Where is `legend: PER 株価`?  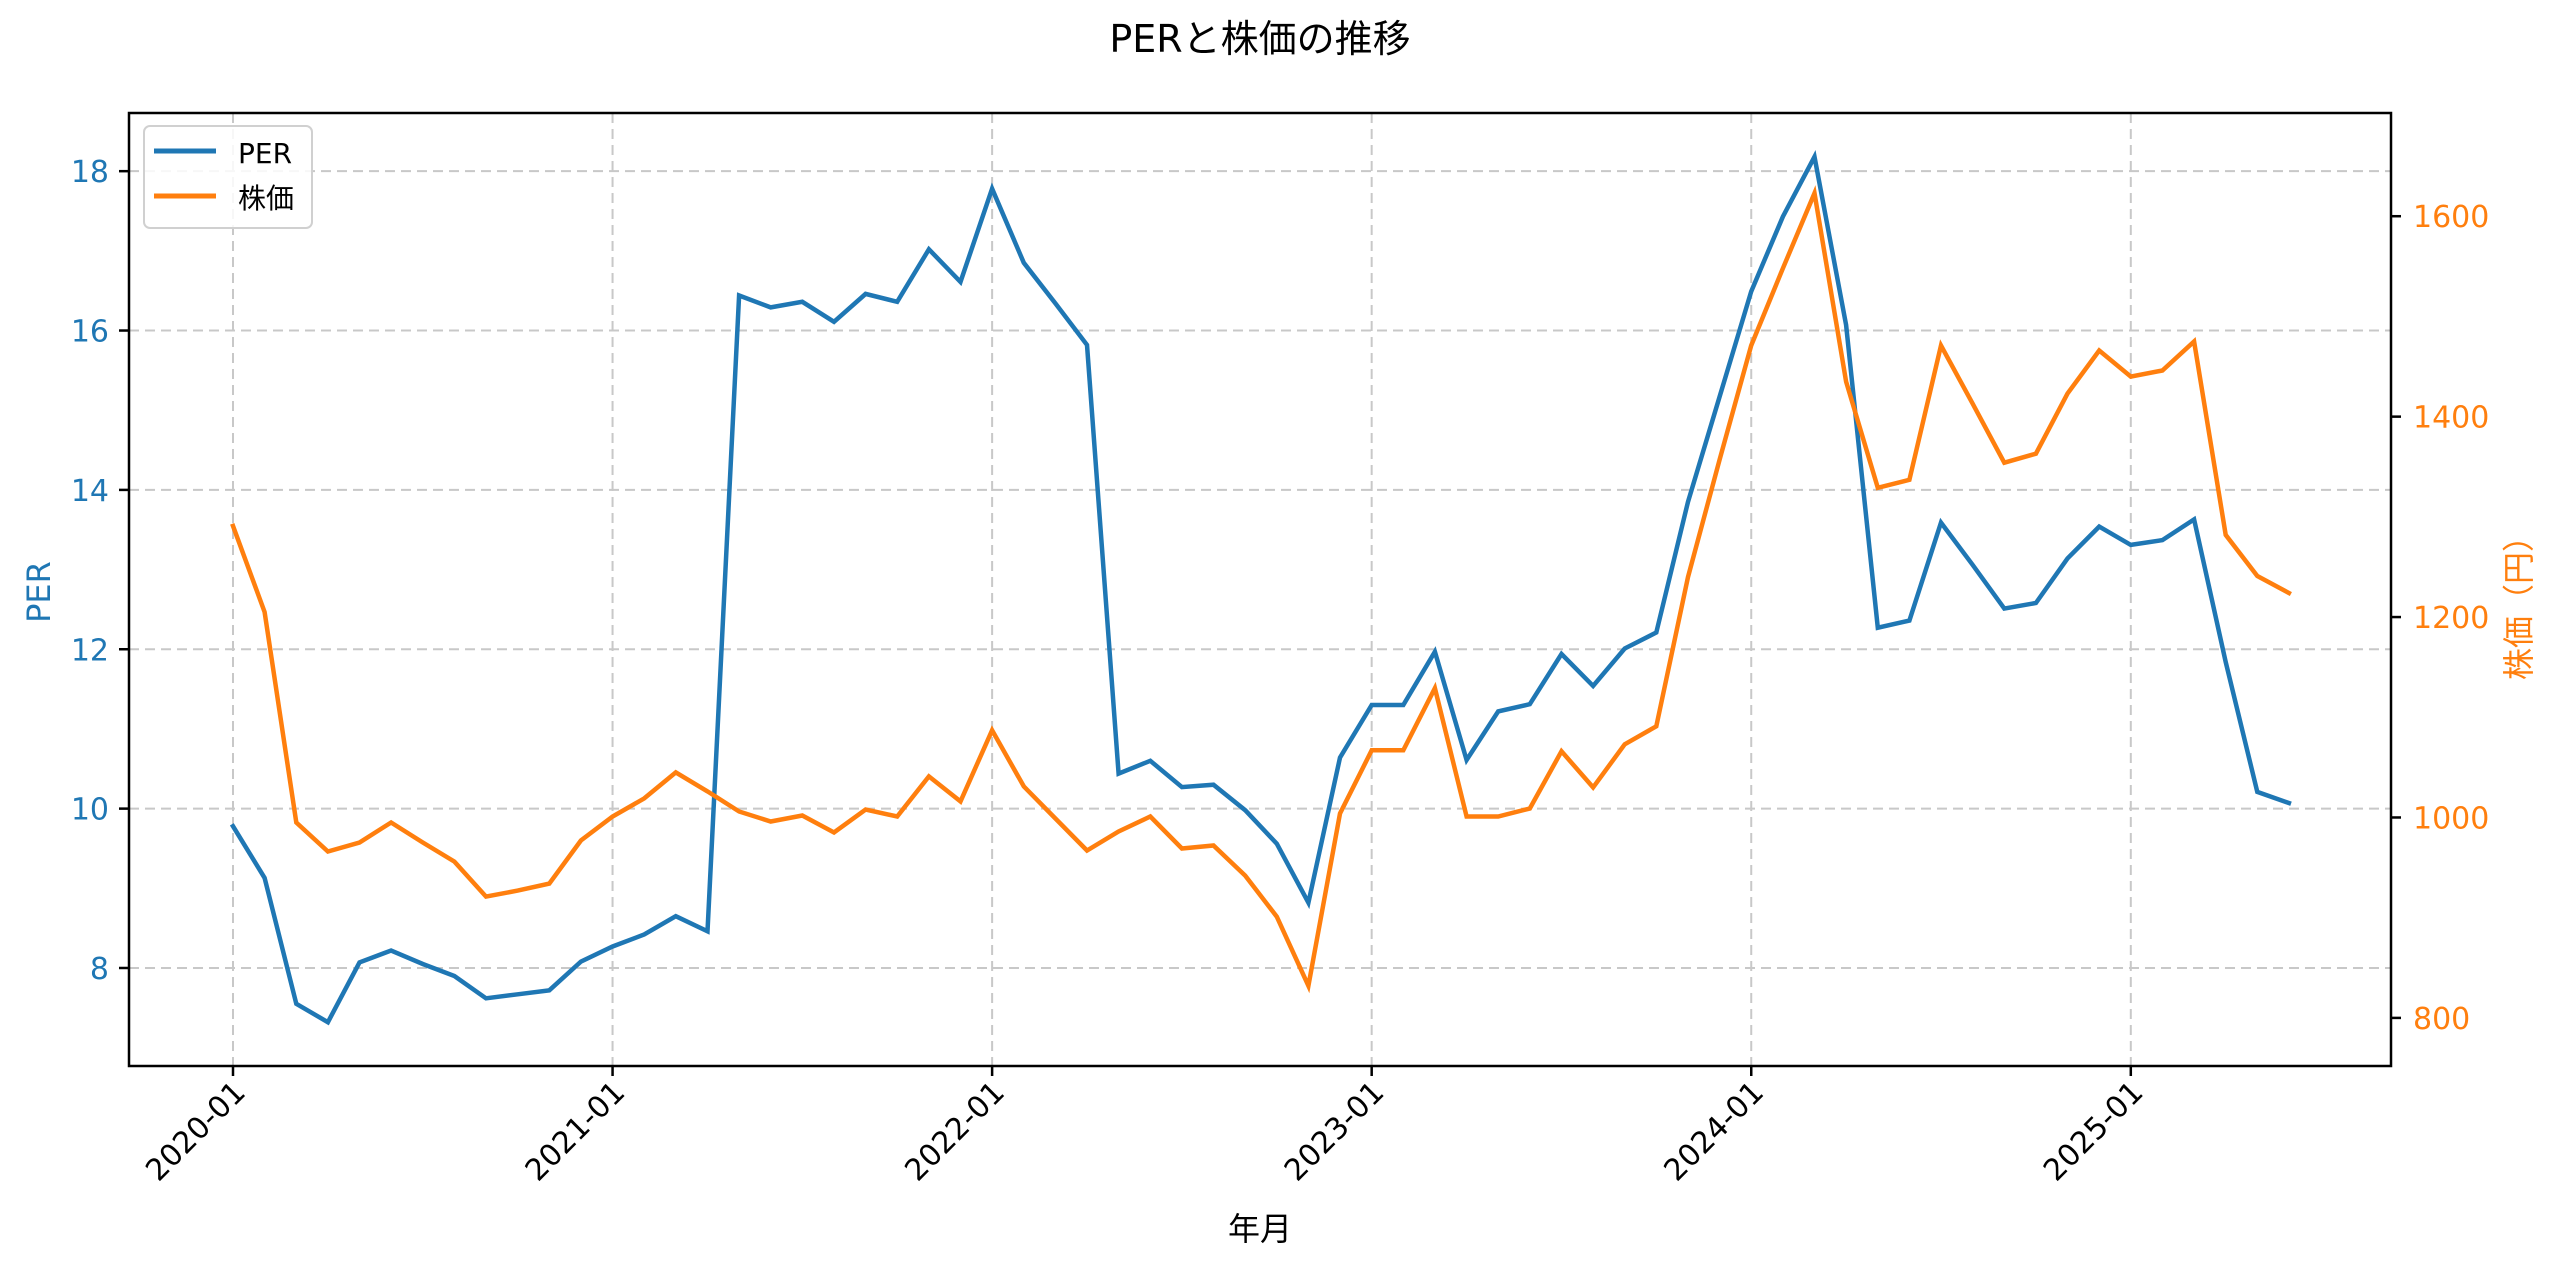 legend: PER 株価 is located at coordinates (228, 177).